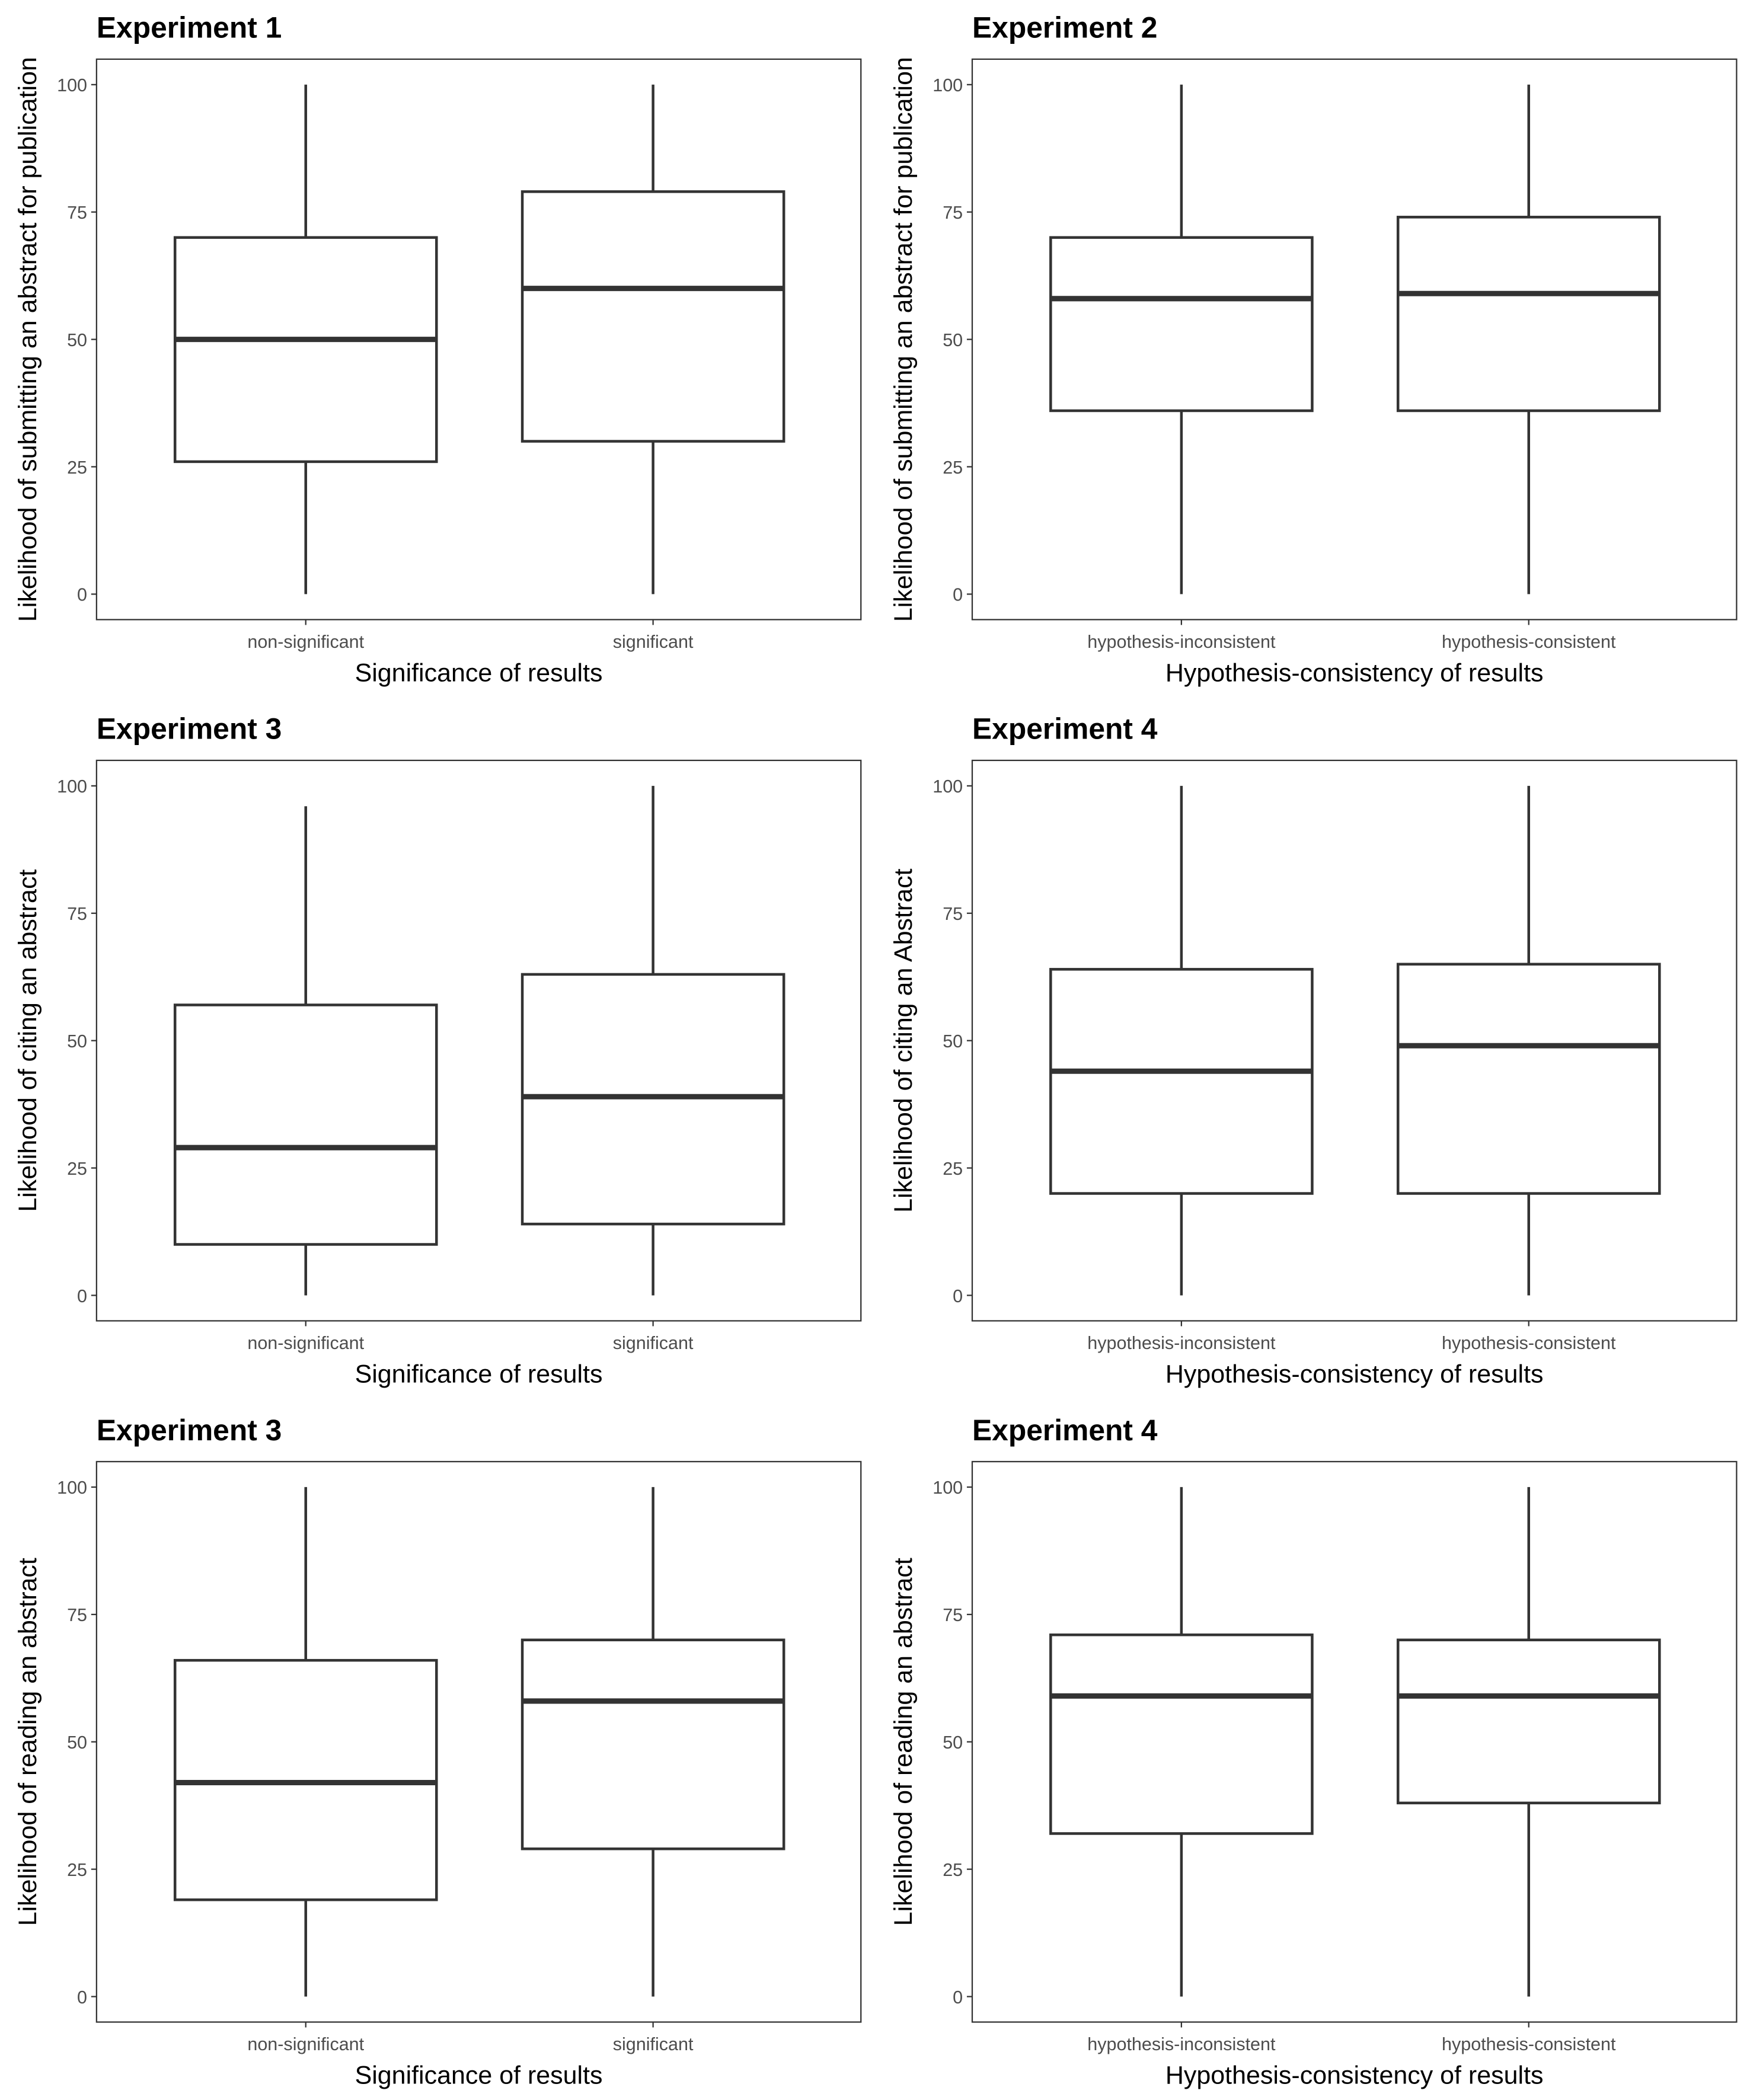  I want to click on y-axis-label: Likelihood of citing an Abstract, so click(903, 1040).